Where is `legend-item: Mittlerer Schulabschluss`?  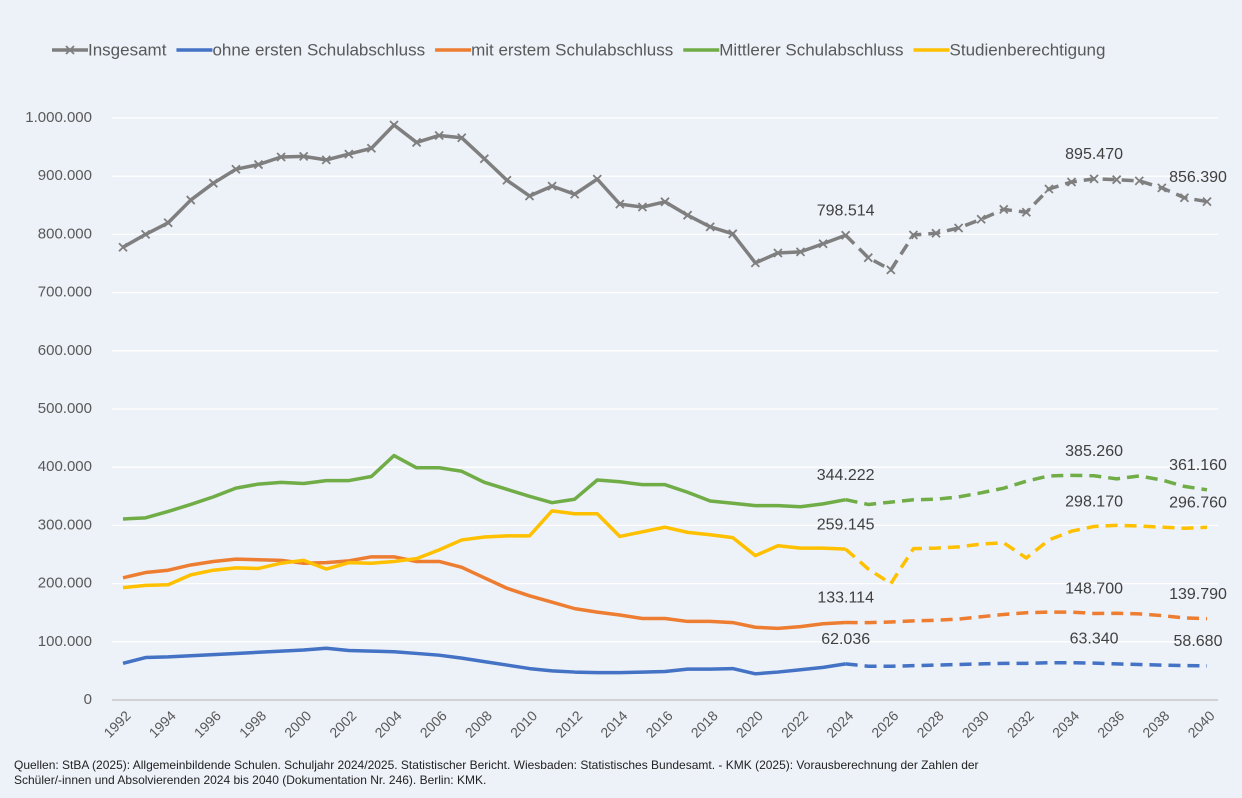 legend-item: Mittlerer Schulabschluss is located at coordinates (793, 49).